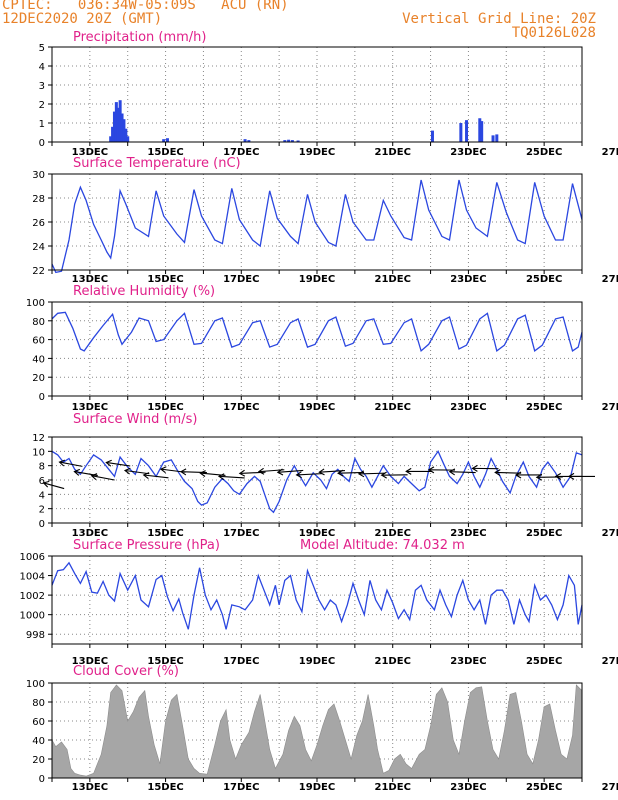  Describe the element at coordinates (32, 616) in the screenshot. I see `y-tick-label: 1000` at that location.